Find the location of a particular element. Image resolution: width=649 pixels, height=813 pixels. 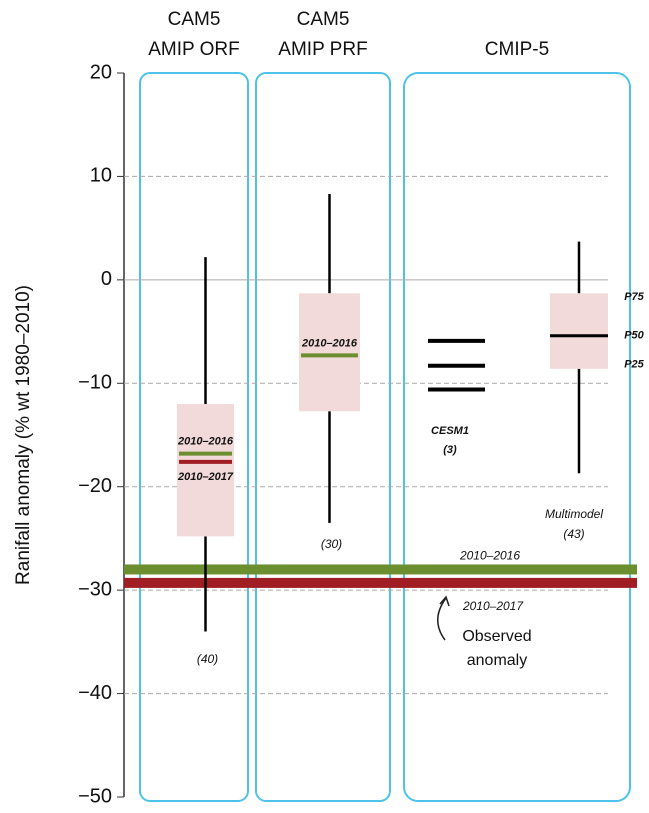

percentile-label: P25 is located at coordinates (634, 365).